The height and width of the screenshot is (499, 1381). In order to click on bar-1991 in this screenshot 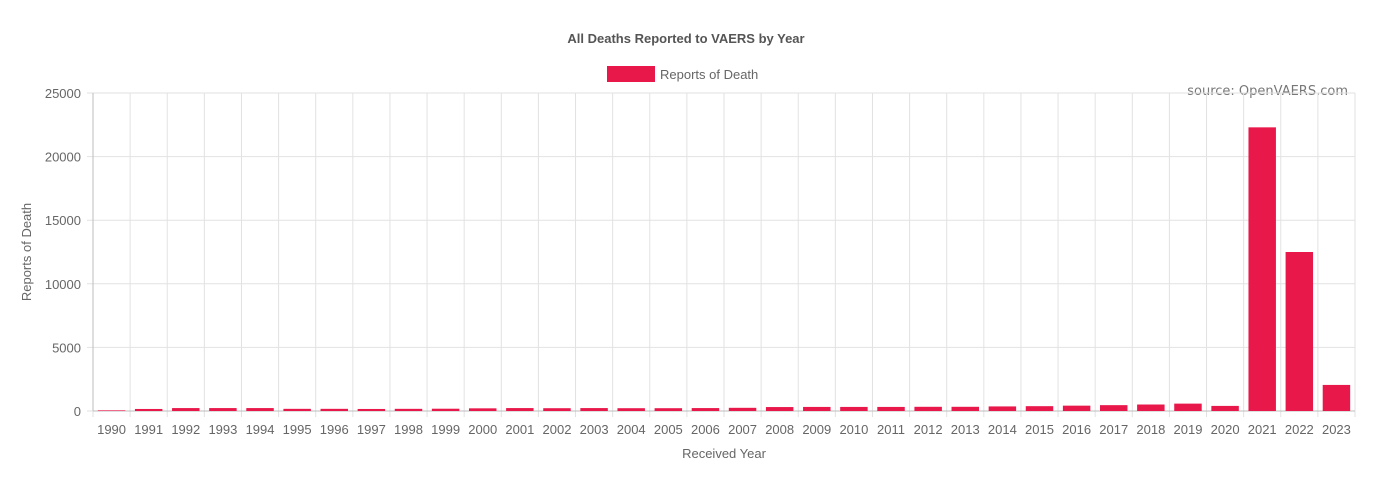, I will do `click(148, 409)`.